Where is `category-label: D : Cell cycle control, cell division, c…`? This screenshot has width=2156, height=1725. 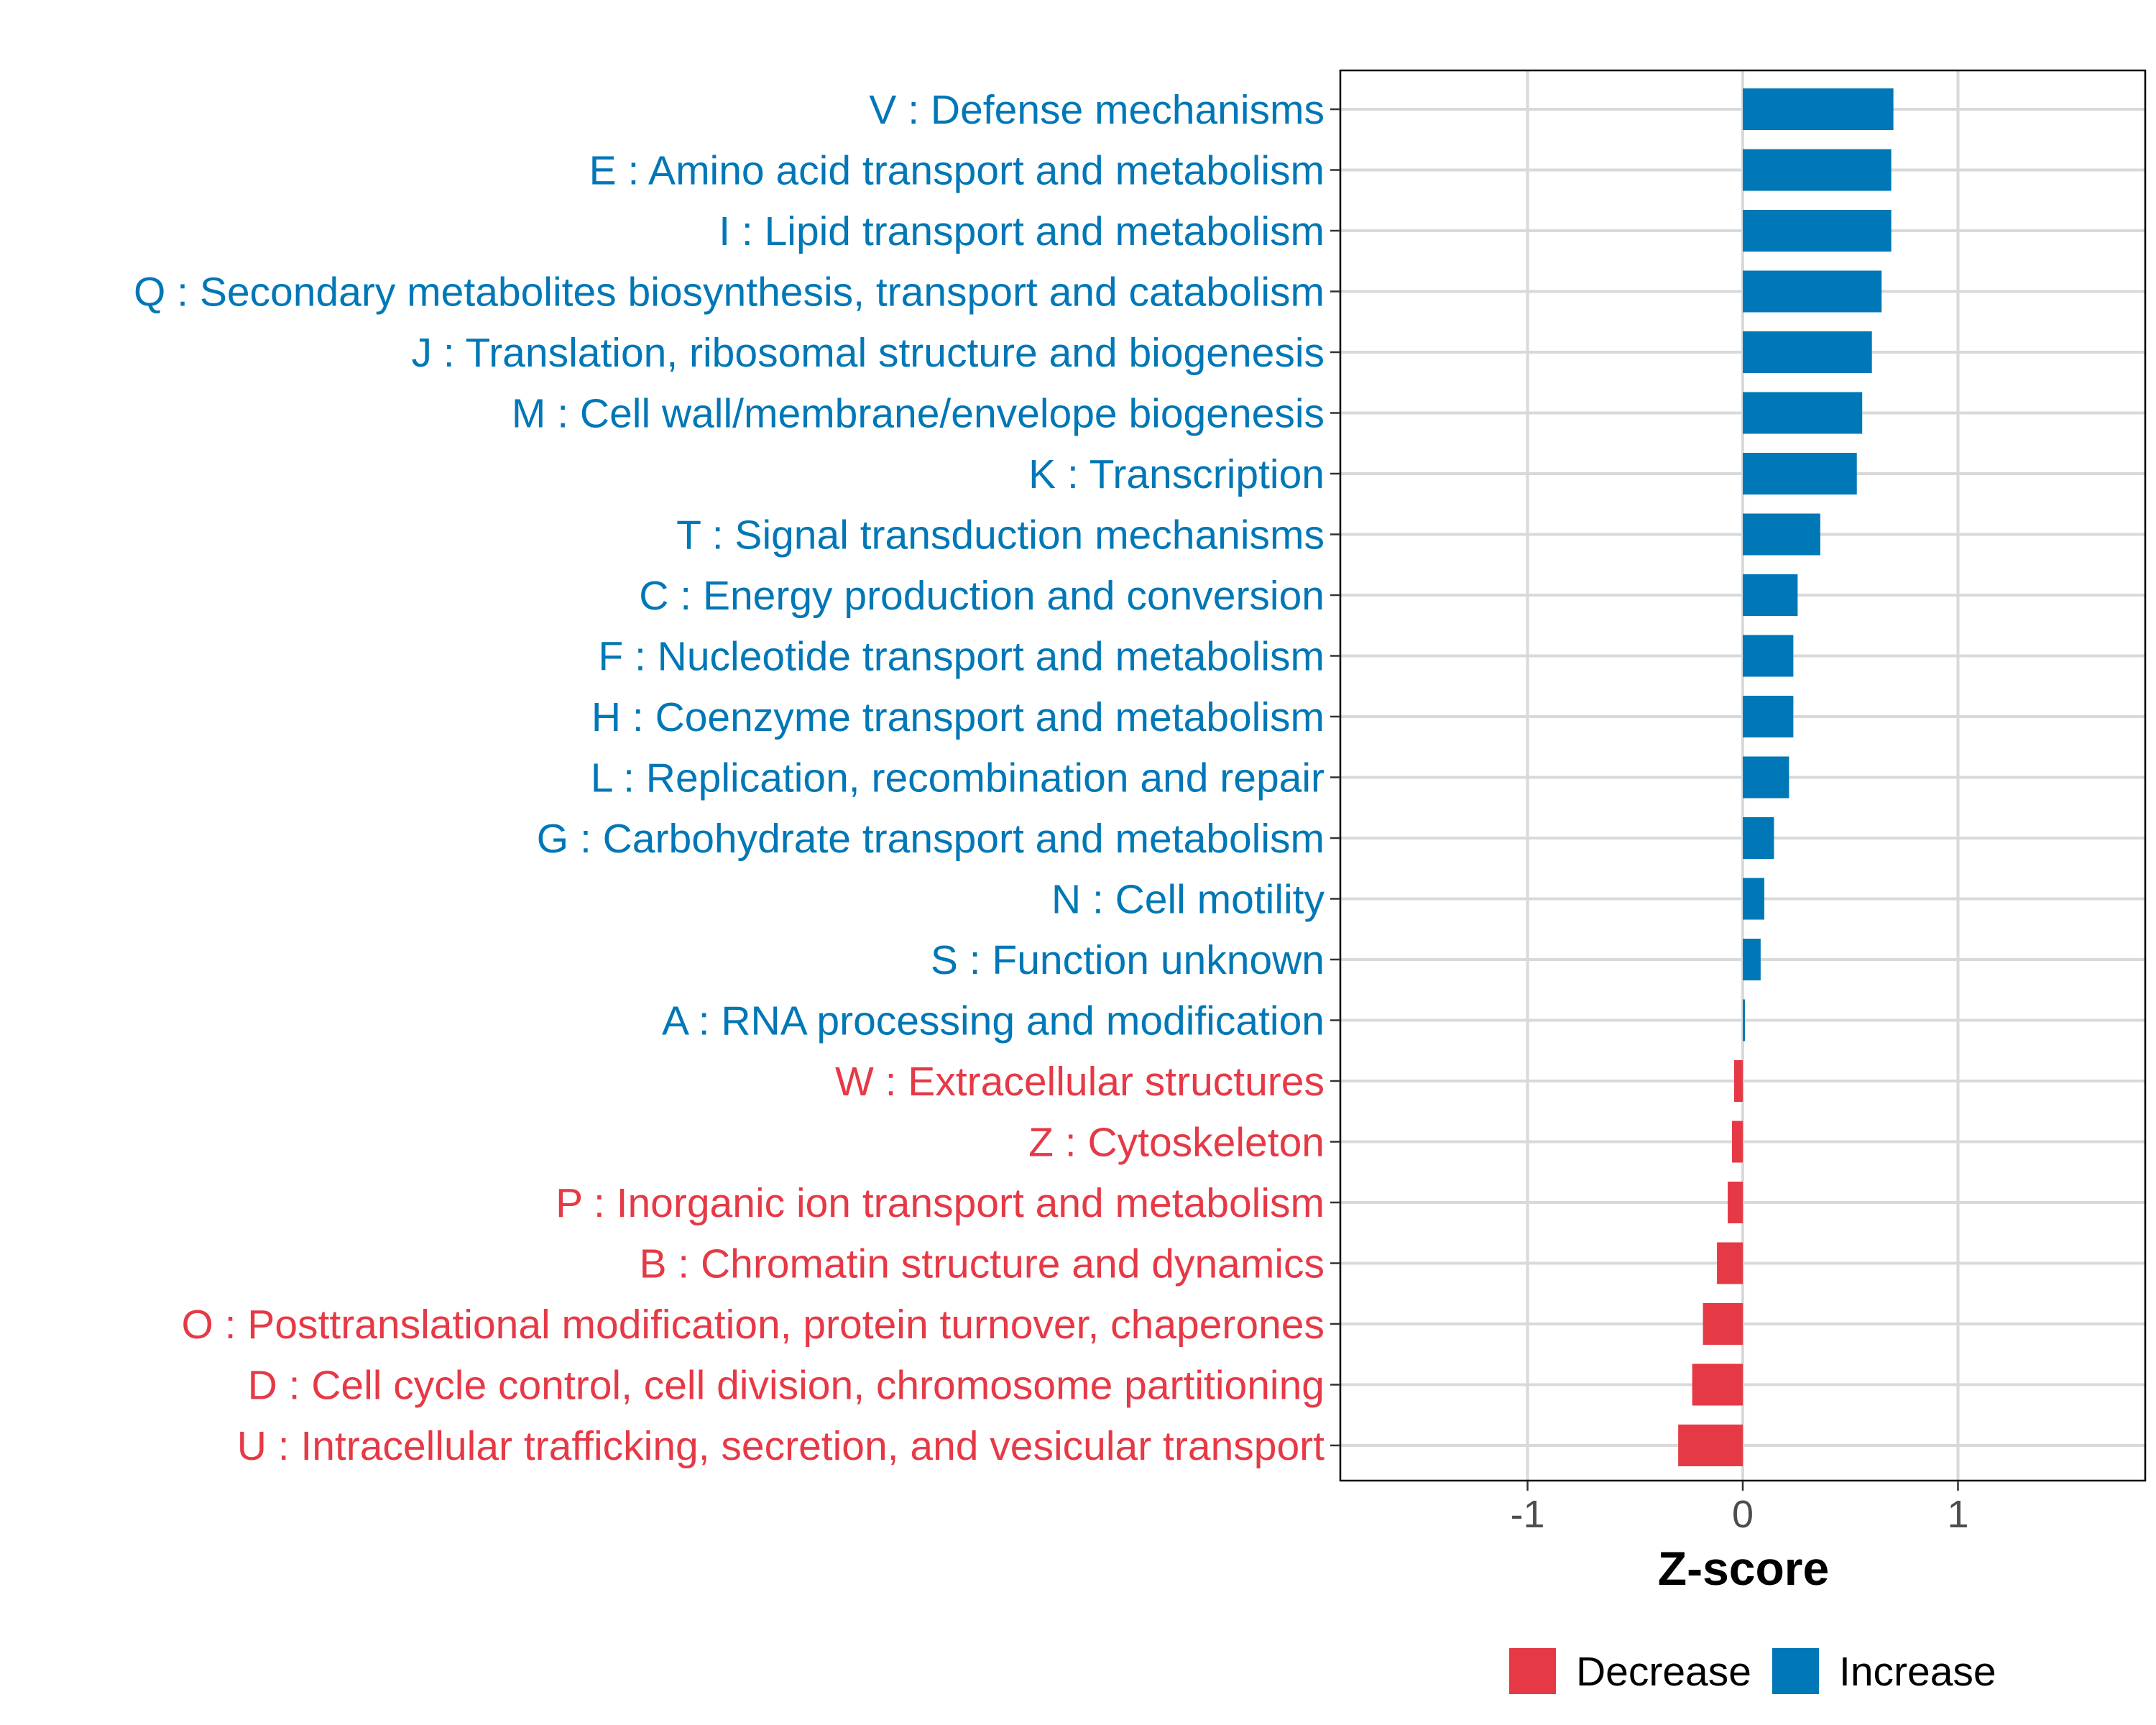 category-label: D : Cell cycle control, cell division, c… is located at coordinates (787, 1386).